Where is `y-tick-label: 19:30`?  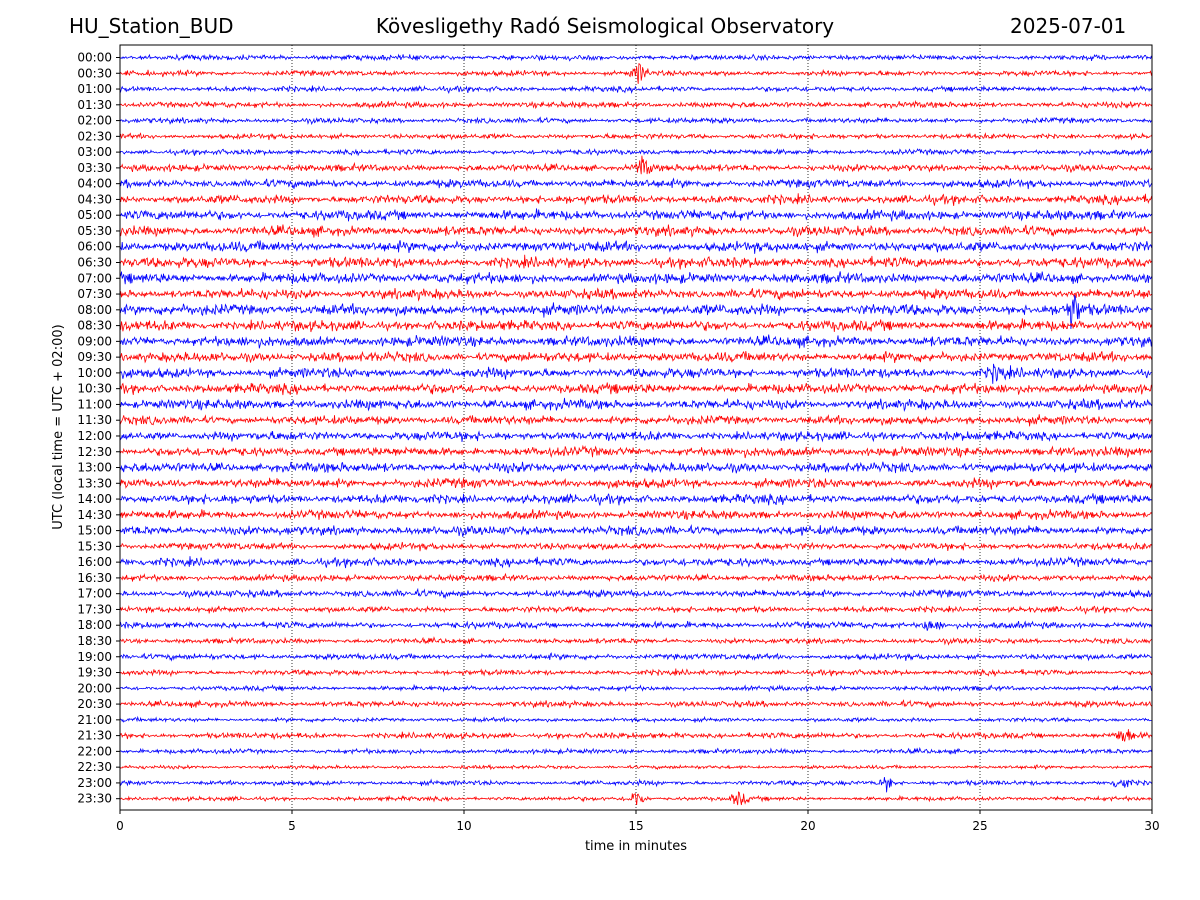 y-tick-label: 19:30 is located at coordinates (94, 673).